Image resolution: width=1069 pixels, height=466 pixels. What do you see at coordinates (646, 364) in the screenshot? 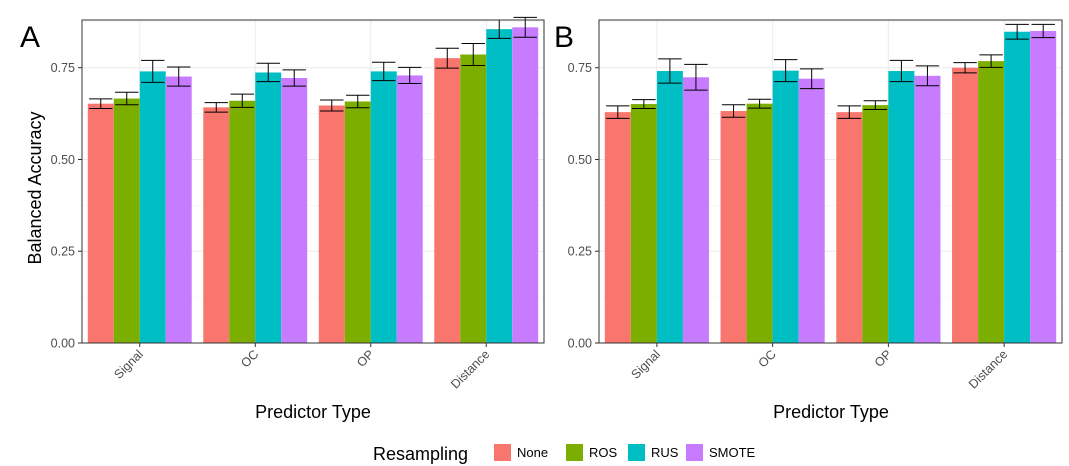
I see `x-tick-label: Signal` at bounding box center [646, 364].